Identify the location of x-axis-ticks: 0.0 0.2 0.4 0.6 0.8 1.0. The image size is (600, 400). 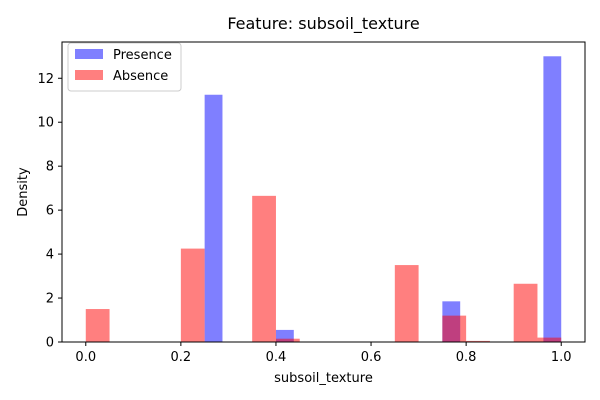
(323, 353).